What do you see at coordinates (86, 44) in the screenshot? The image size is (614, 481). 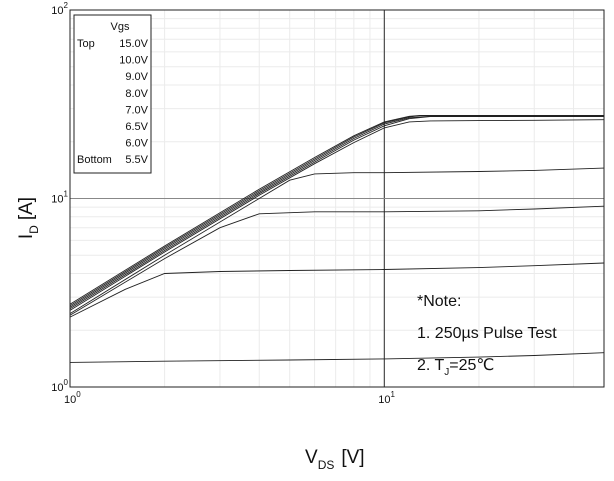 I see `legend-tag: Top` at bounding box center [86, 44].